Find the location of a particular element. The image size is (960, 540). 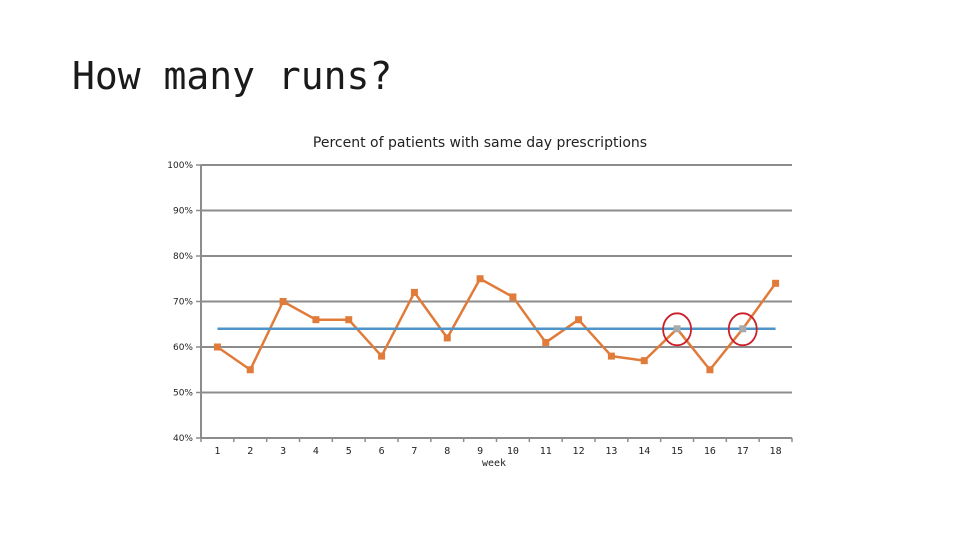

y-tick-label: 90% is located at coordinates (183, 212).